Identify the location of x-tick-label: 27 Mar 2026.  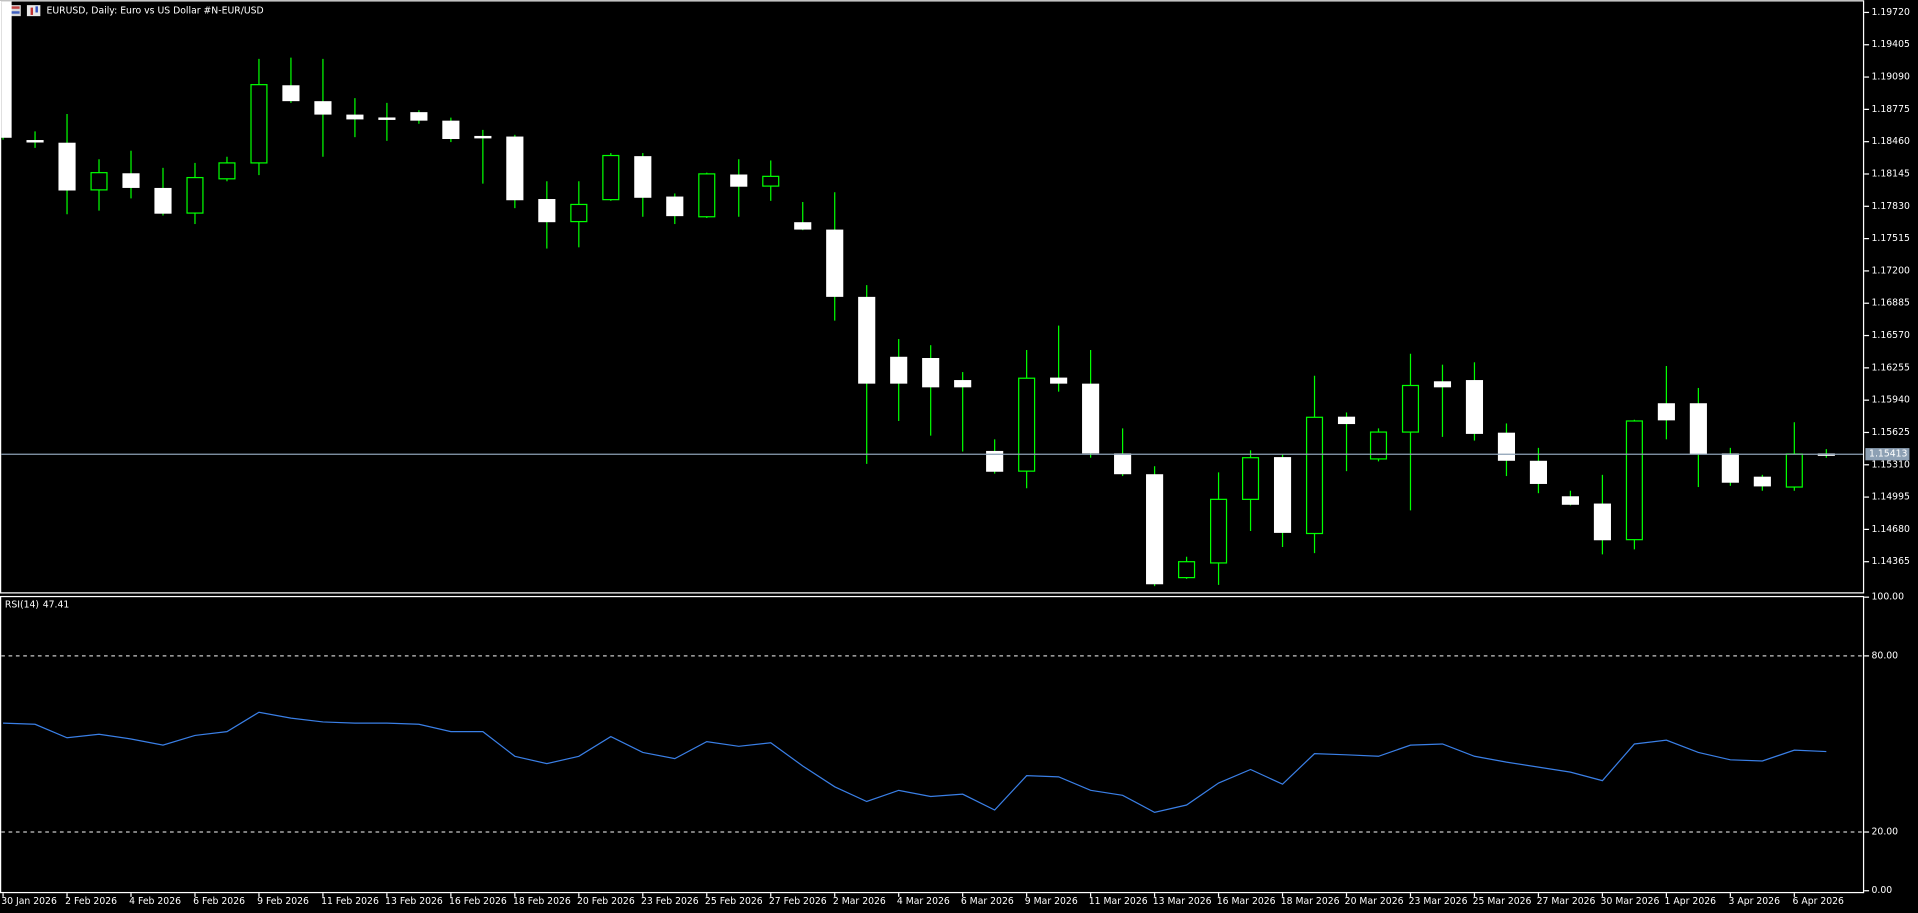
(1566, 901).